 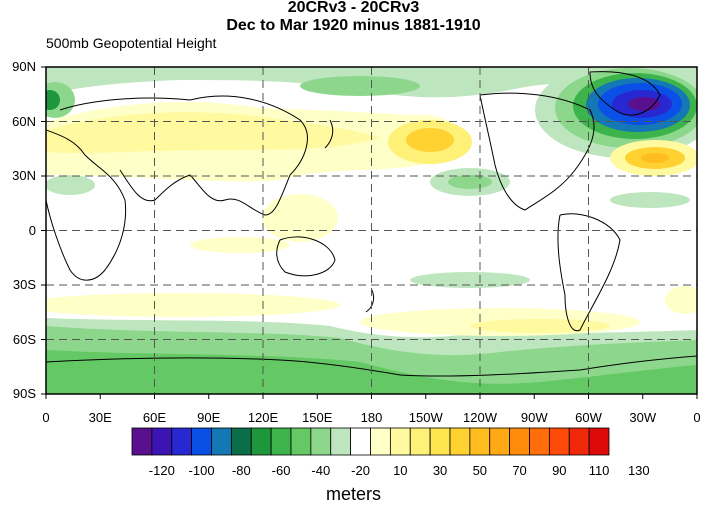 What do you see at coordinates (440, 470) in the screenshot?
I see `colorbar-label: 30` at bounding box center [440, 470].